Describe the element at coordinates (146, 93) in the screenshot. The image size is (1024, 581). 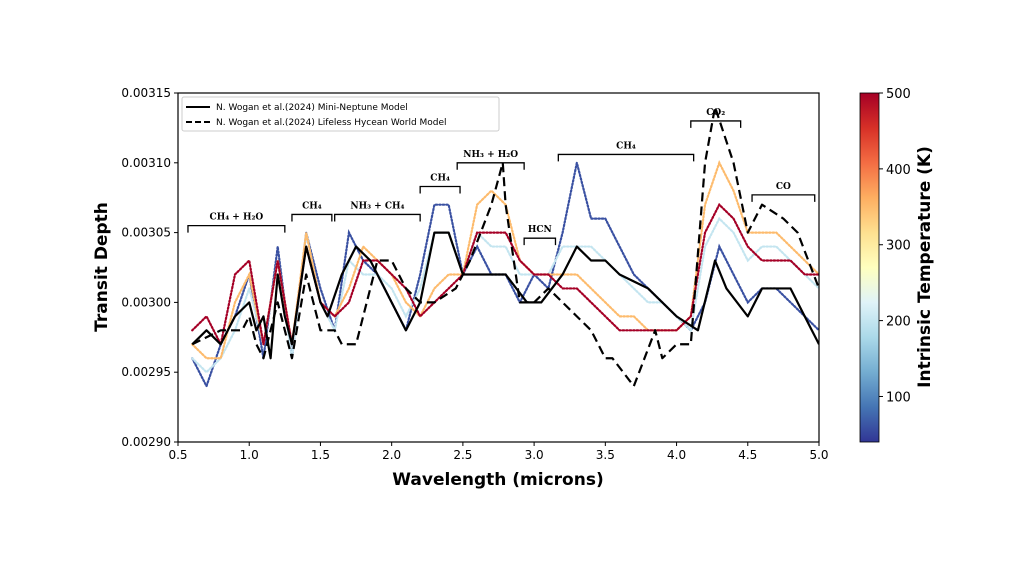
I see `y-tick-label: 0.00315` at that location.